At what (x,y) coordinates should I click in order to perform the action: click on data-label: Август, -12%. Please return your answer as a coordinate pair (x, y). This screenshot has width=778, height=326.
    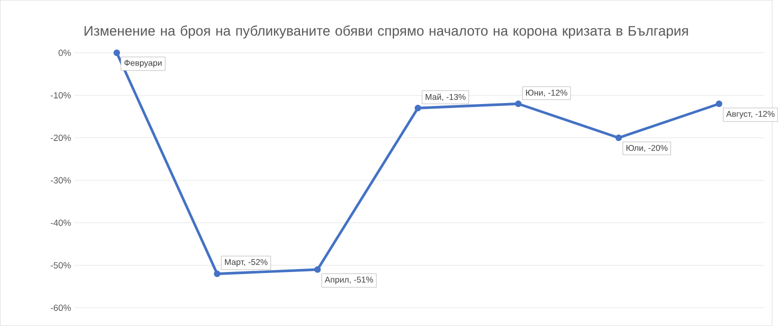
    Looking at the image, I should click on (750, 115).